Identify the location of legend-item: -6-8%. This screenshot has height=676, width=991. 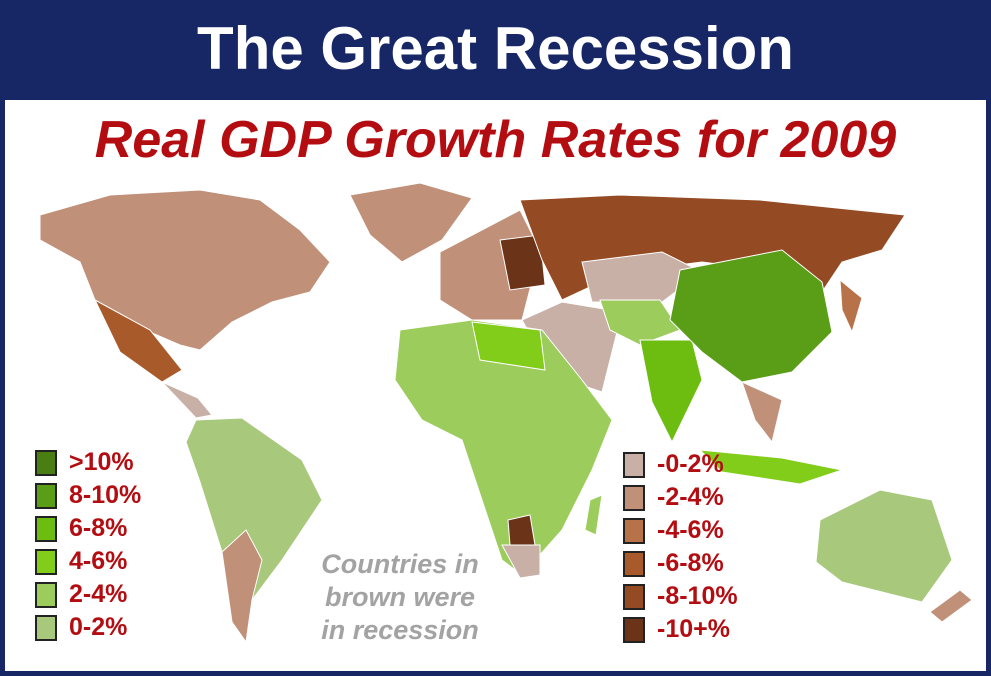
(680, 563).